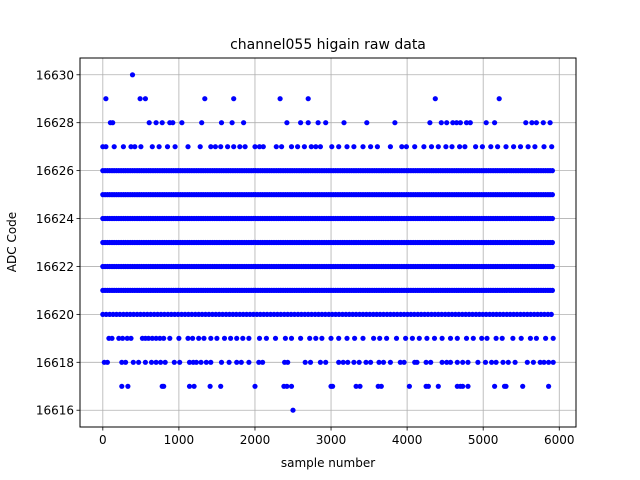 This screenshot has width=640, height=480. Describe the element at coordinates (12, 242) in the screenshot. I see `y-axis-label: ADC Code` at that location.